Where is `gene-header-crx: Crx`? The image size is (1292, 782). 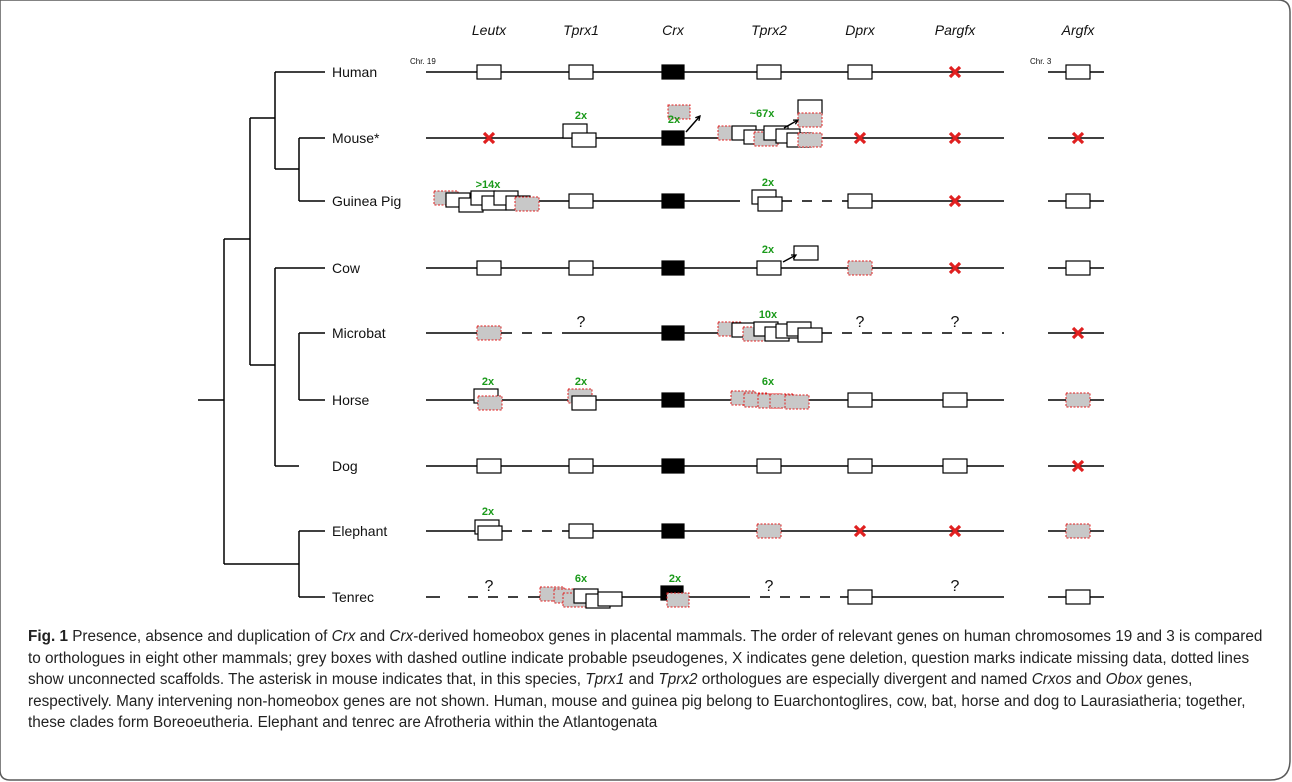
gene-header-crx: Crx is located at coordinates (673, 30).